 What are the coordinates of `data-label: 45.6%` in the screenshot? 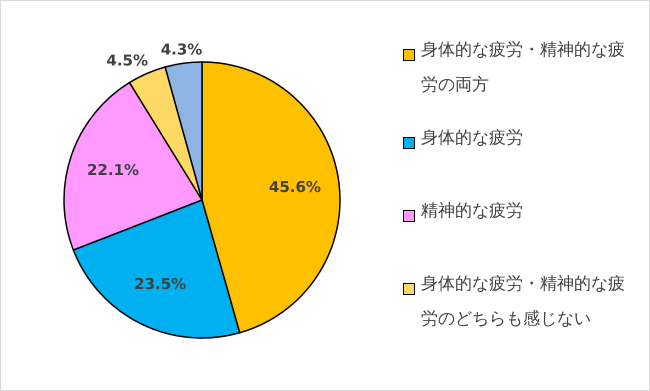 It's located at (294, 187).